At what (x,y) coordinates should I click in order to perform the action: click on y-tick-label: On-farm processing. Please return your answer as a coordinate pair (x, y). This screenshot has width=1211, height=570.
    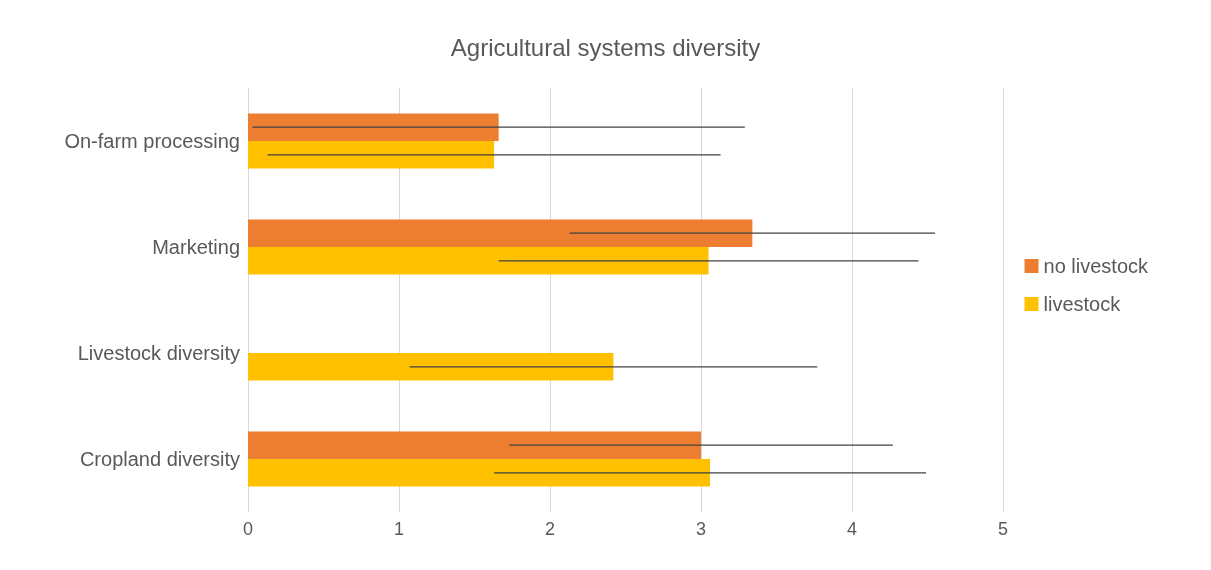
    Looking at the image, I should click on (152, 141).